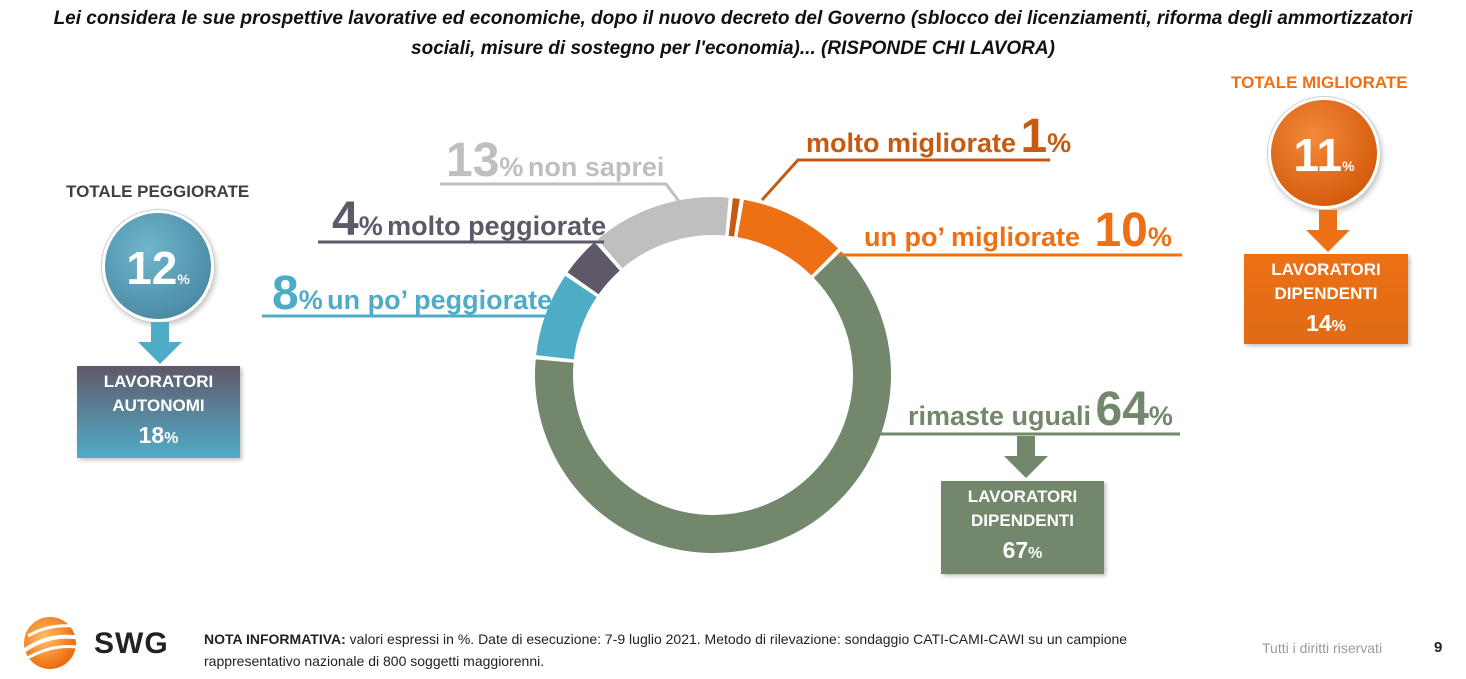 Image resolution: width=1466 pixels, height=679 pixels. Describe the element at coordinates (566, 317) in the screenshot. I see `donut-slice-un-po-peggiorate` at that location.